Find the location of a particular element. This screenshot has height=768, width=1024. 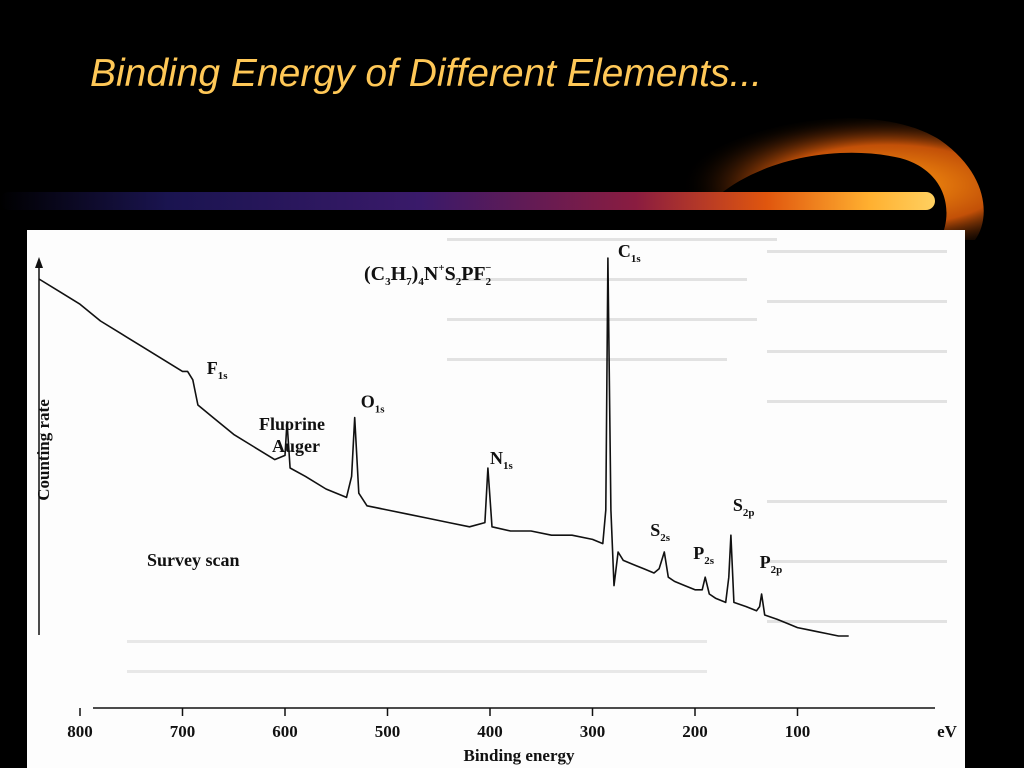

x-tick-label: 400 is located at coordinates (490, 731).